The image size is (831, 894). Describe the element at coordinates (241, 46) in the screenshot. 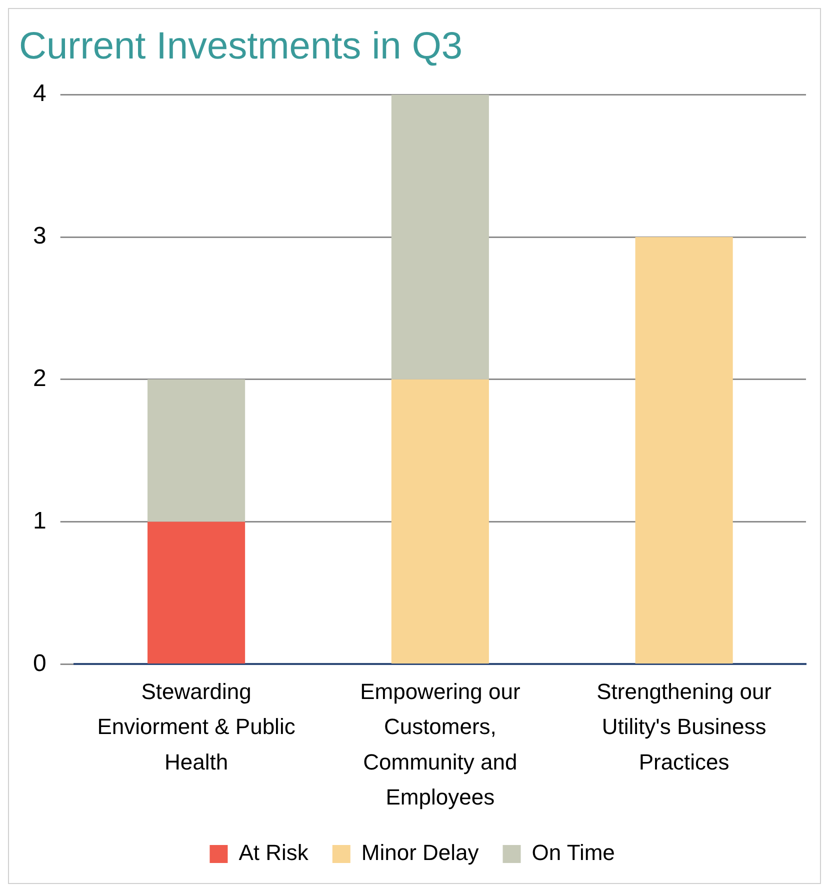

I see `chart-title: Current Investments in Q3` at that location.